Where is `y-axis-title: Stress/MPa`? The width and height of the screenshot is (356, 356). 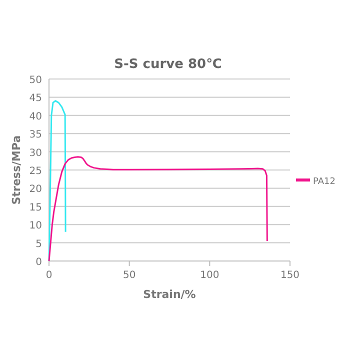
y-axis-title: Stress/MPa is located at coordinates (16, 170).